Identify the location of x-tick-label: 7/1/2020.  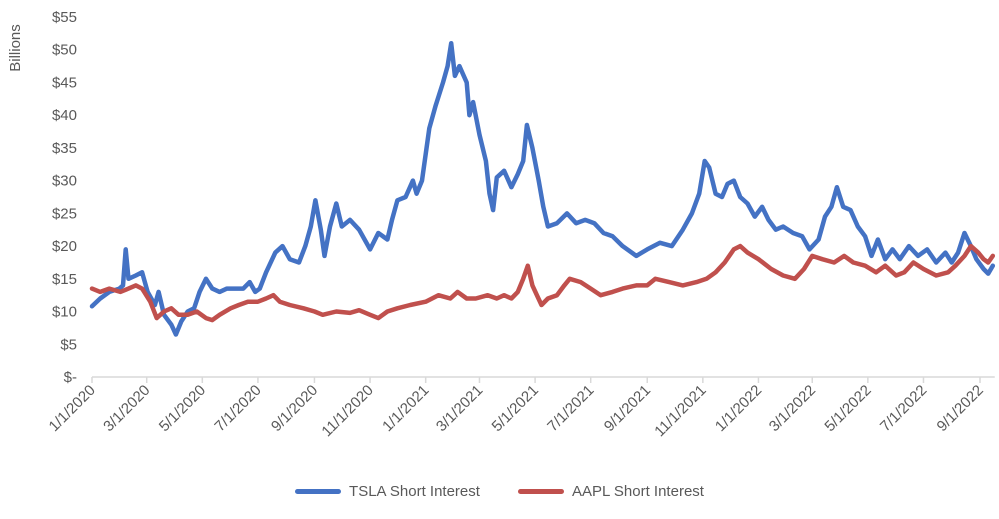
(237, 408).